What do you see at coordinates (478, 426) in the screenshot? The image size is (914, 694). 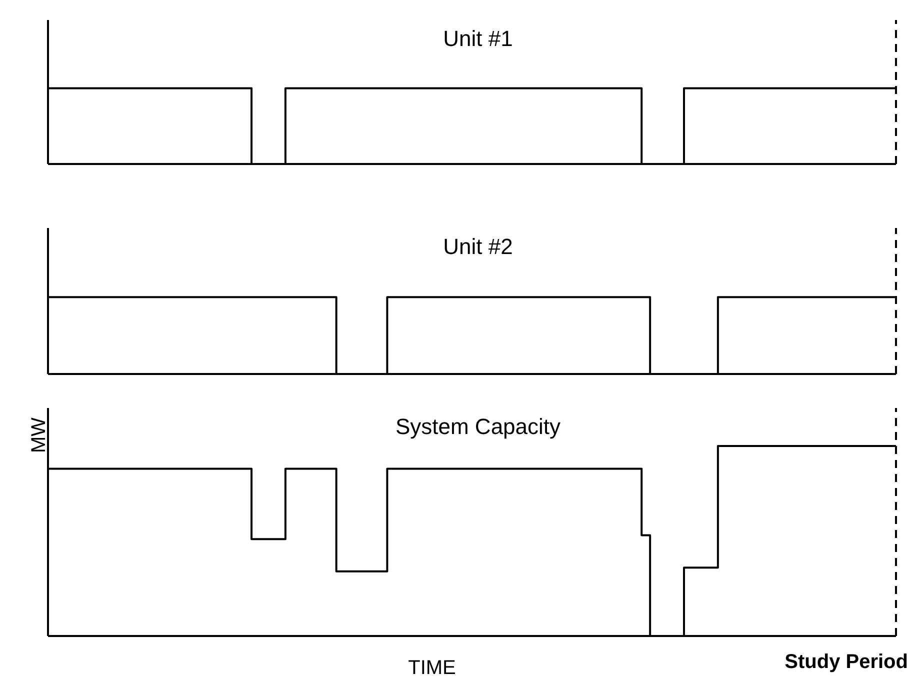 I see `chart-title: System Capacity` at bounding box center [478, 426].